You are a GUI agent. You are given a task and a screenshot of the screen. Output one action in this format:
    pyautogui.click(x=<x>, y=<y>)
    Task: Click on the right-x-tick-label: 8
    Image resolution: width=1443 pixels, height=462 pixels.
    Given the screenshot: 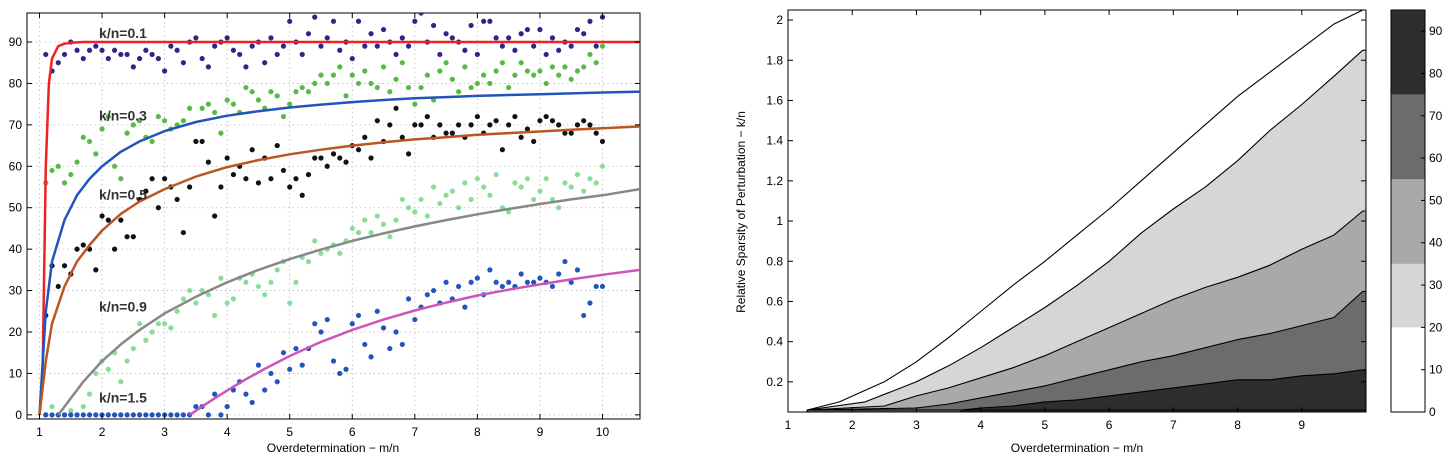 What is the action you would take?
    pyautogui.click(x=1237, y=425)
    